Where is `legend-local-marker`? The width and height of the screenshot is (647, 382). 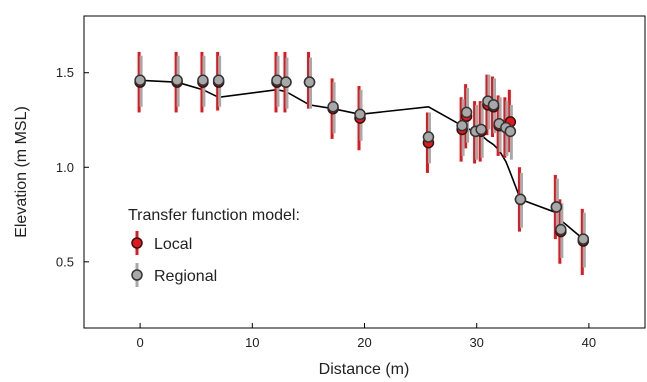
legend-local-marker is located at coordinates (137, 243).